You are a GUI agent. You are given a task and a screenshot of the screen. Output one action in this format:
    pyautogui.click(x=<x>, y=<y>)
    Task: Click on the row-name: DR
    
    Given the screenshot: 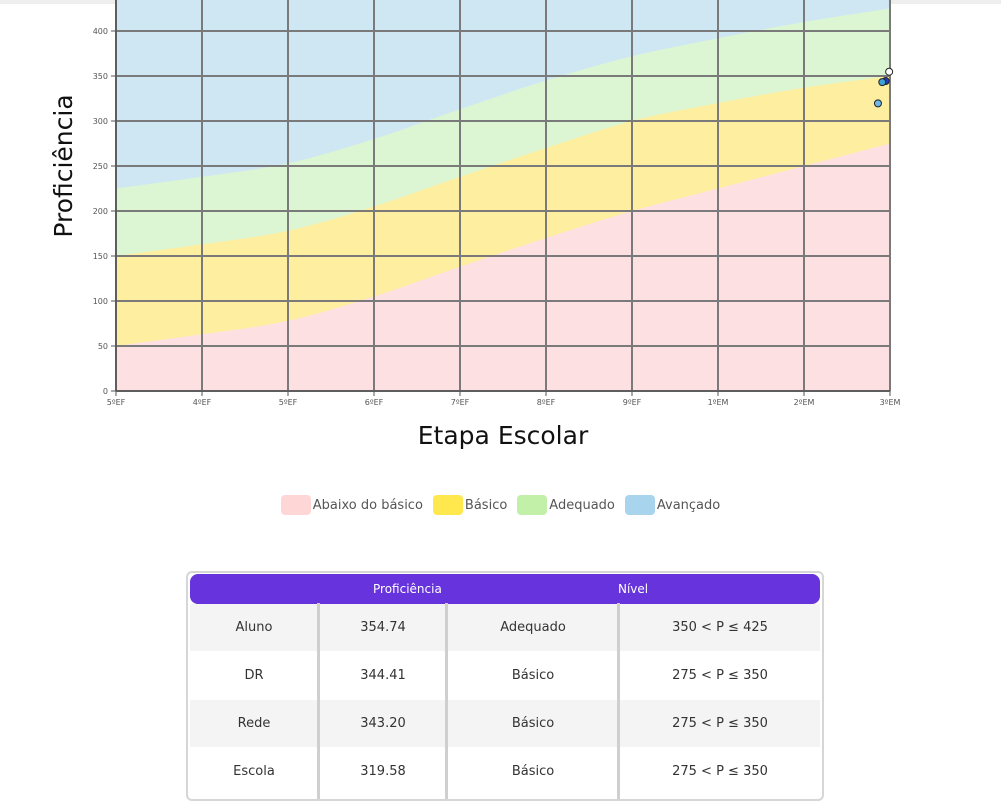 What is the action you would take?
    pyautogui.click(x=254, y=675)
    